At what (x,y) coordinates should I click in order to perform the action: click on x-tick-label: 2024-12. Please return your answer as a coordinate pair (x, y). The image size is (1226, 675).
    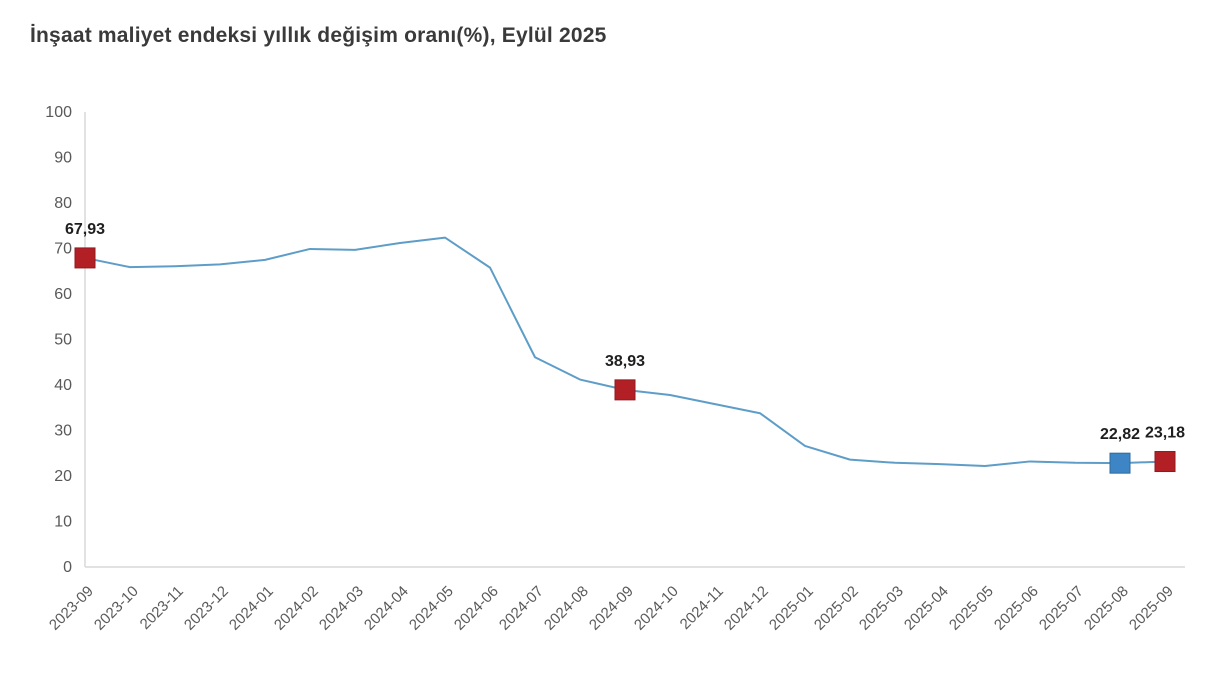
    Looking at the image, I should click on (746, 608).